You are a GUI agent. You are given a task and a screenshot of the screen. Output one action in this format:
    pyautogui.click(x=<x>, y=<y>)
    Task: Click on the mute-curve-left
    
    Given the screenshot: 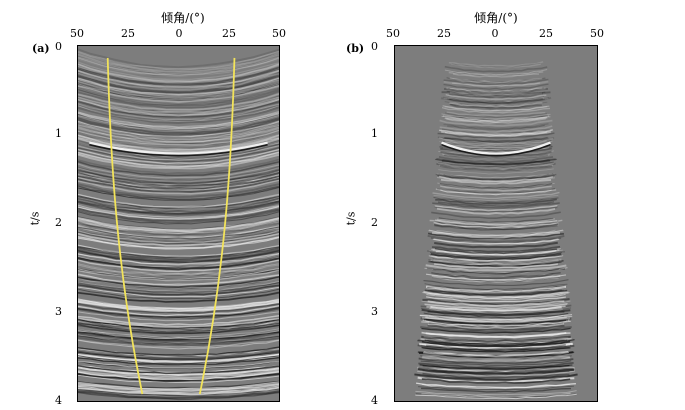 What is the action you would take?
    pyautogui.click(x=125, y=226)
    